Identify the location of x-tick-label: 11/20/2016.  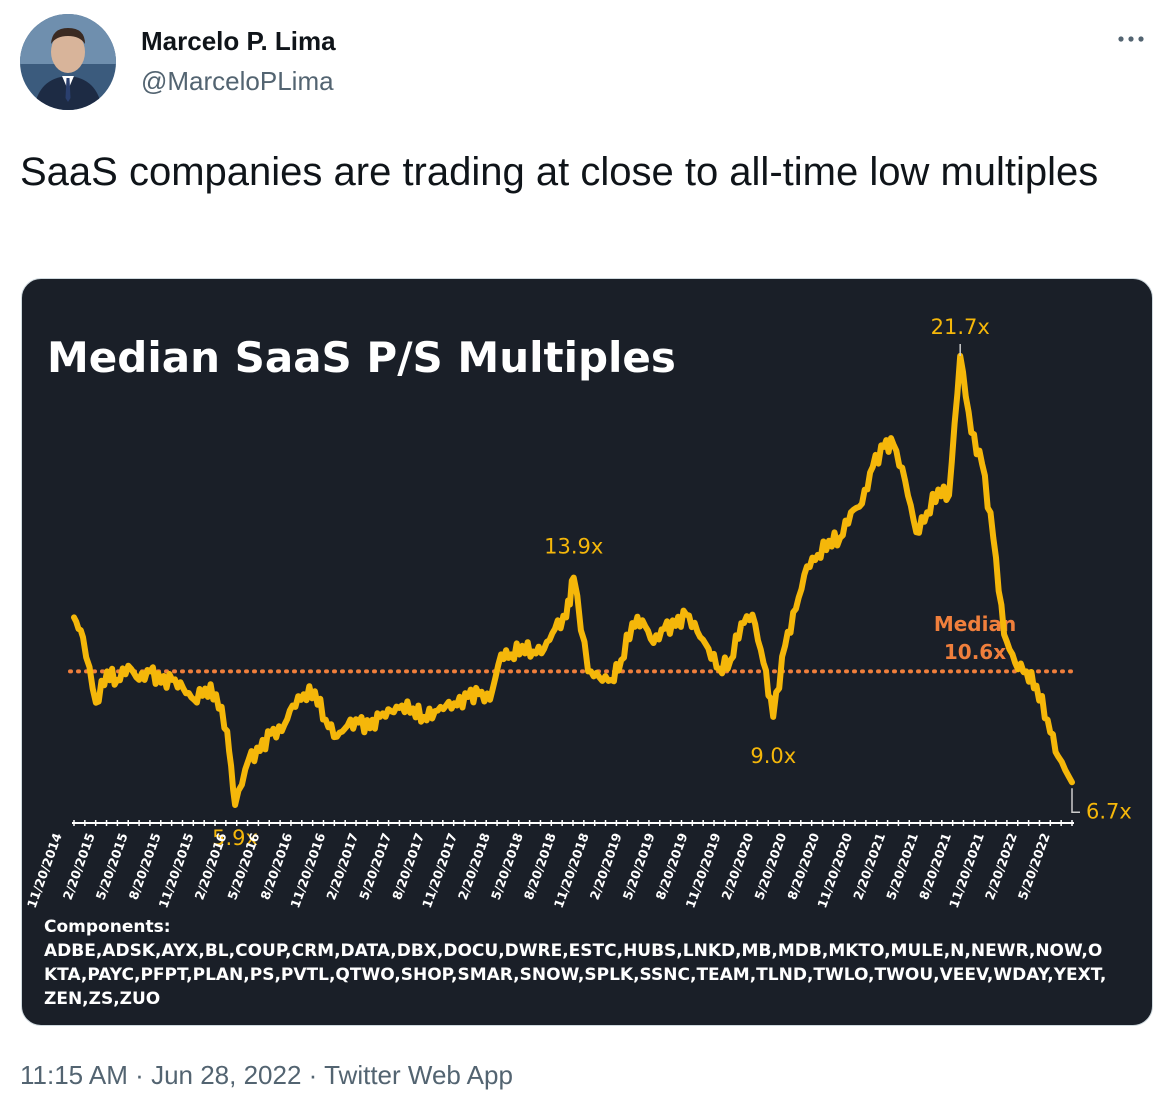
(307, 870).